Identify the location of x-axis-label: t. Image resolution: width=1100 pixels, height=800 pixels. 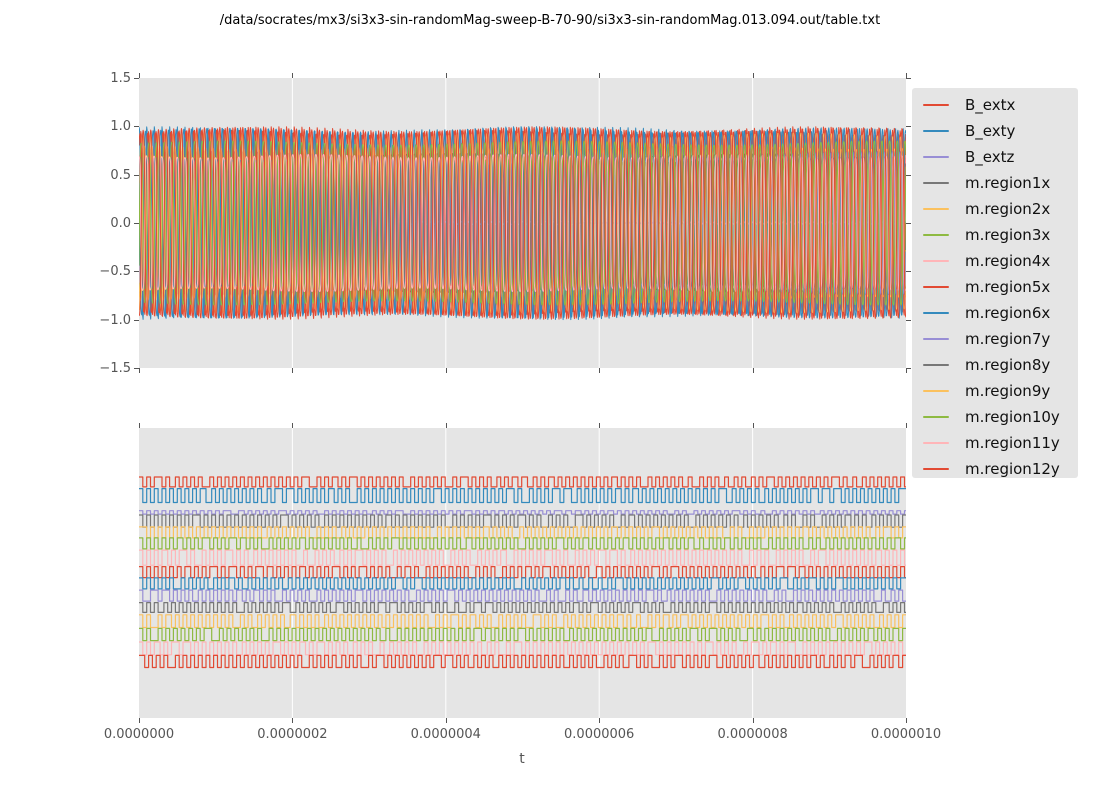
(522, 759).